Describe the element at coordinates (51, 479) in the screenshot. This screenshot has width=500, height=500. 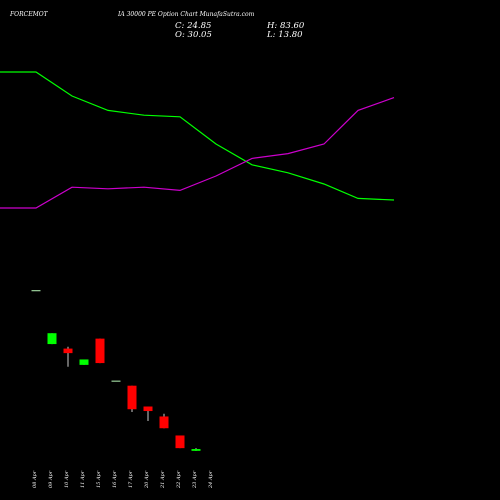
I see `x-tick-label: 09 Apr` at that location.